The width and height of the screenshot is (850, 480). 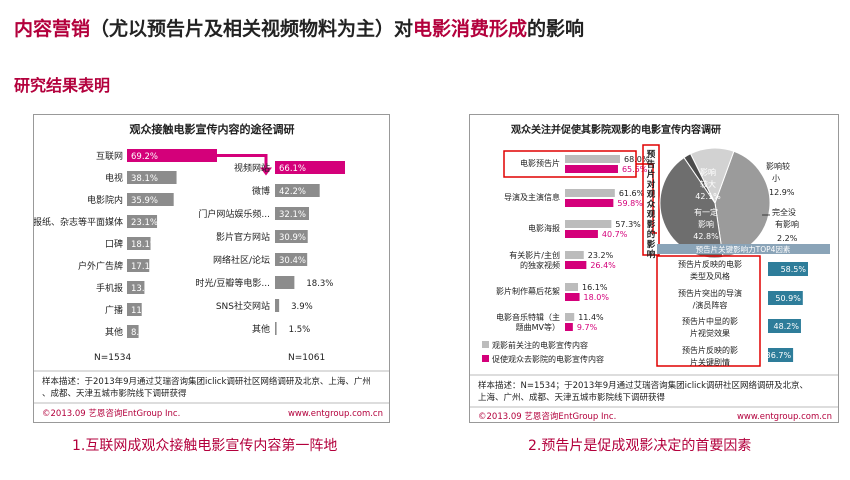 What do you see at coordinates (710, 321) in the screenshot?
I see `factor-label: 预告片中显的影` at bounding box center [710, 321].